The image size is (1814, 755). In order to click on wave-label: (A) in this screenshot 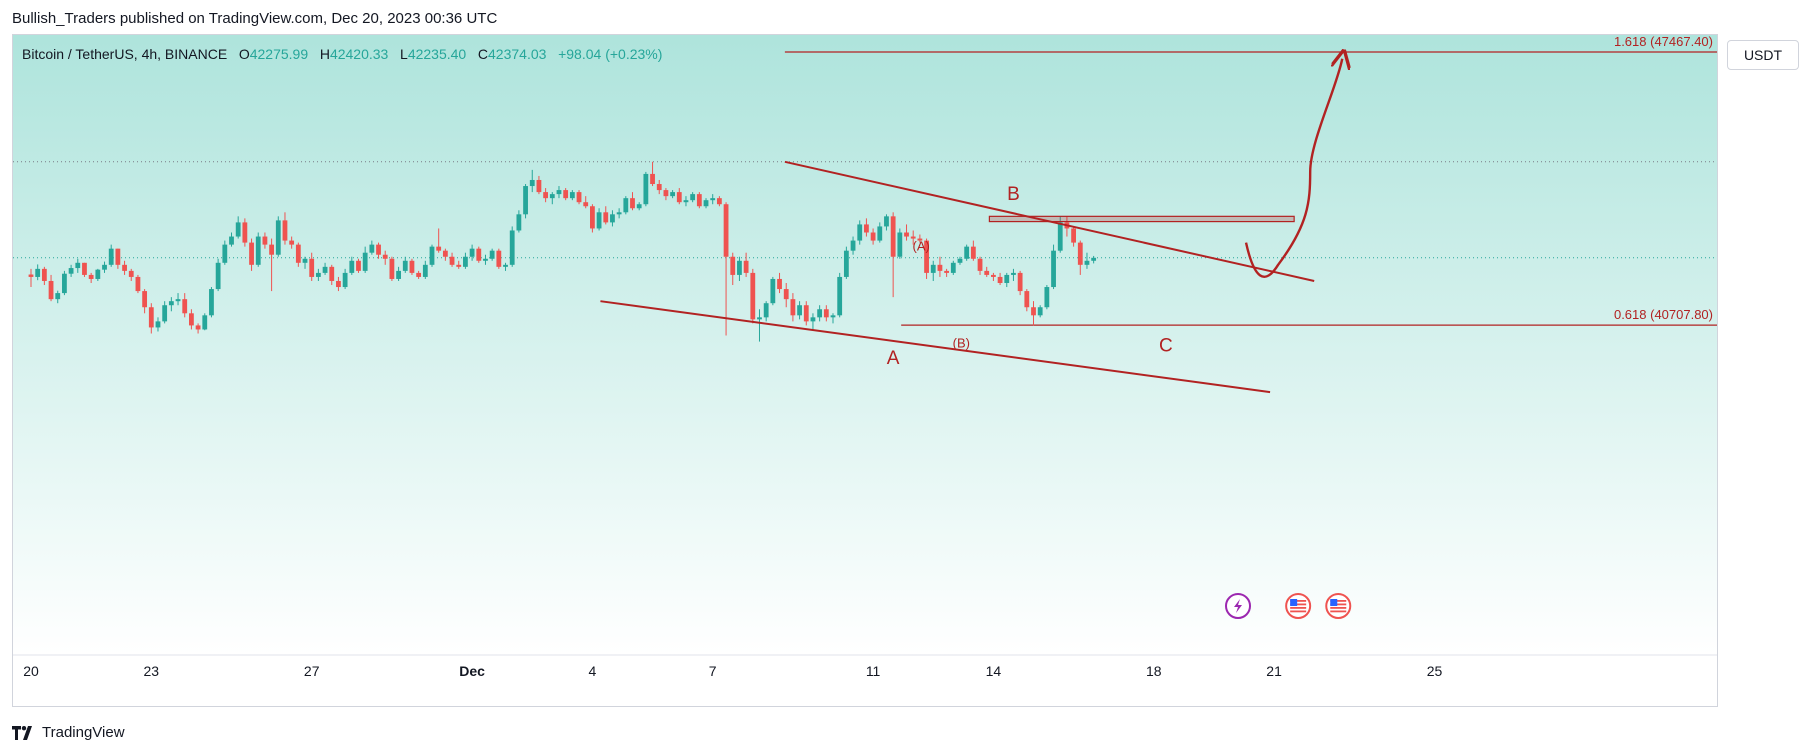, I will do `click(921, 246)`.